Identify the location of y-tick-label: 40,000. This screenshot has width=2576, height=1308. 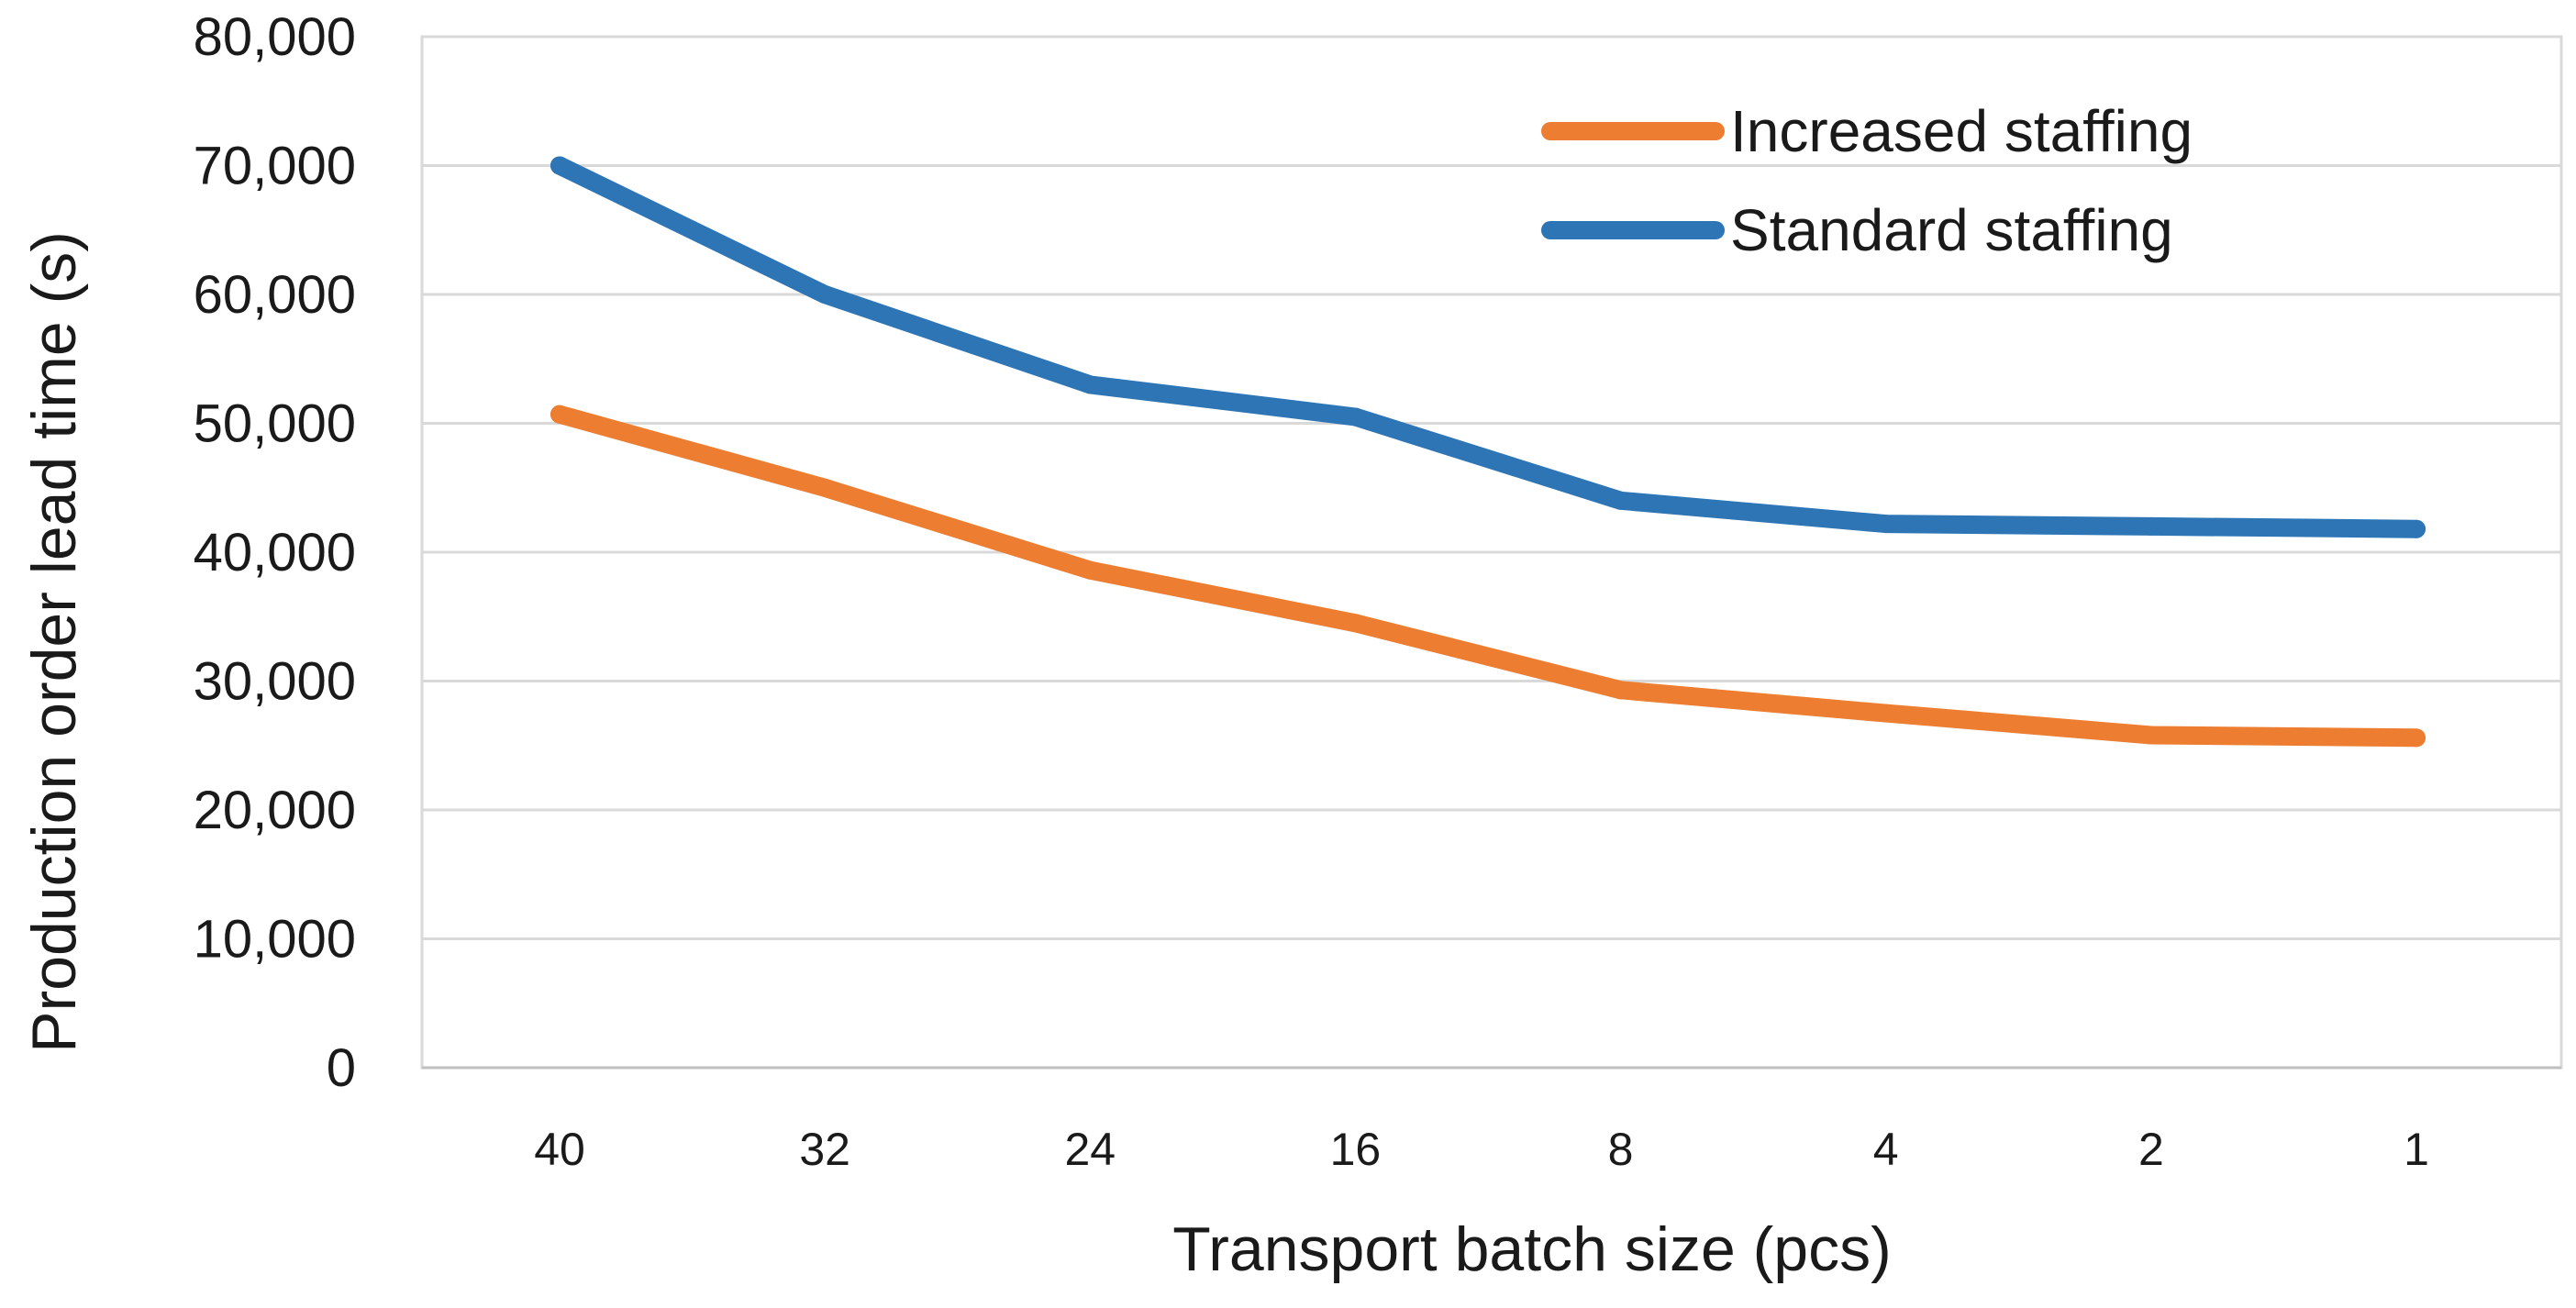
(275, 552).